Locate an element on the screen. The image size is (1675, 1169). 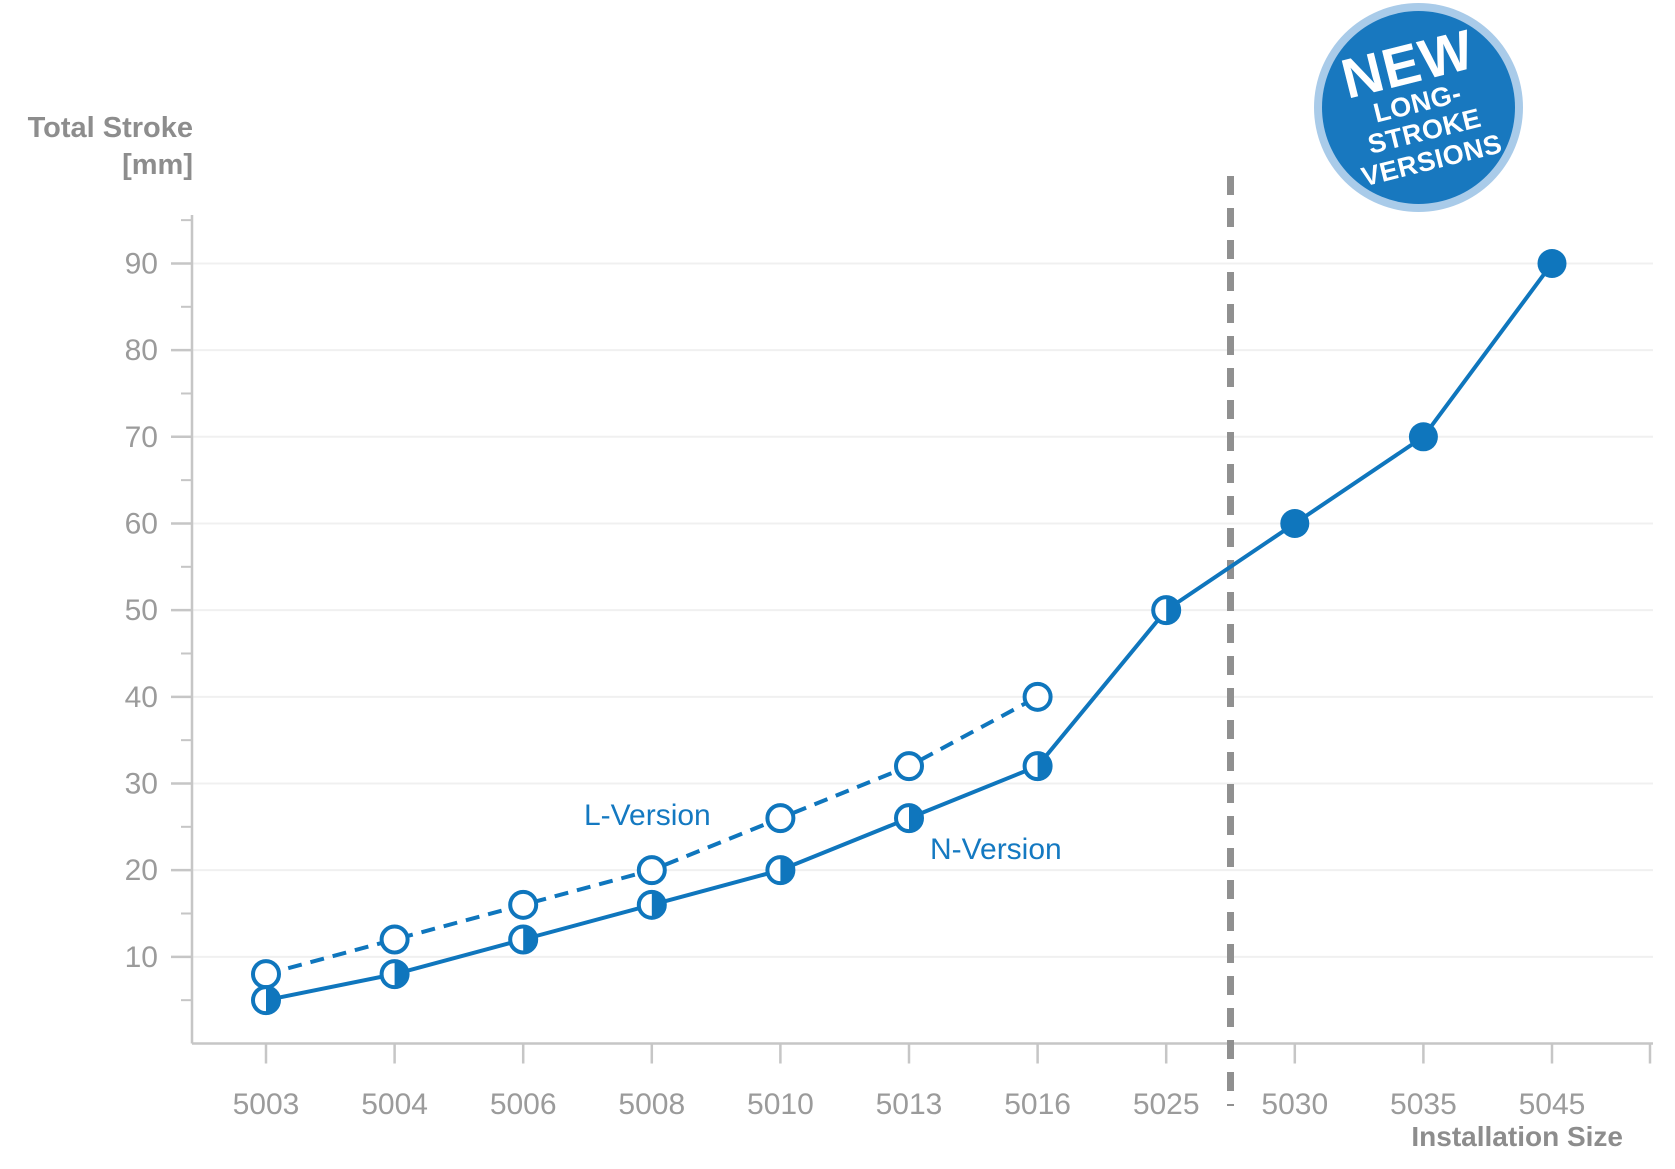
y-tick-label-10: 10 is located at coordinates (141, 957).